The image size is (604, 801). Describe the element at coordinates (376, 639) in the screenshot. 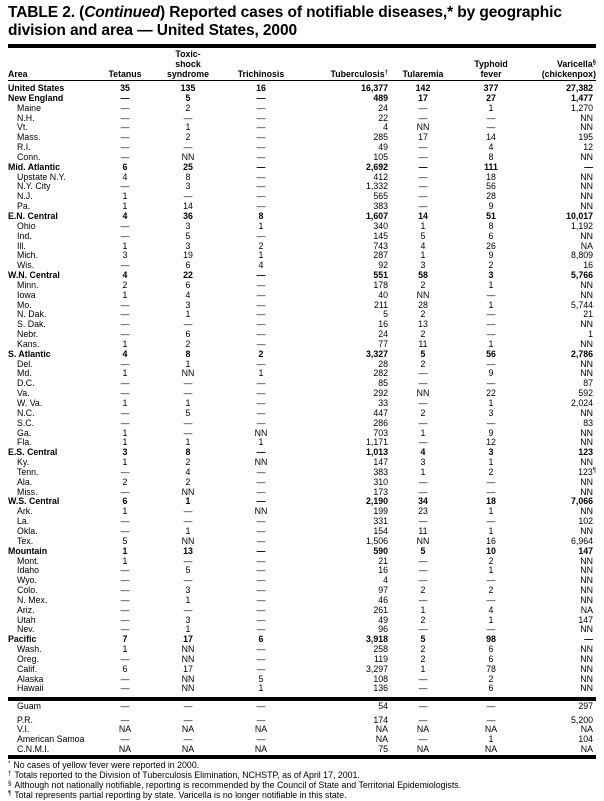

I see `tuberculosis-value: 3,918` at that location.